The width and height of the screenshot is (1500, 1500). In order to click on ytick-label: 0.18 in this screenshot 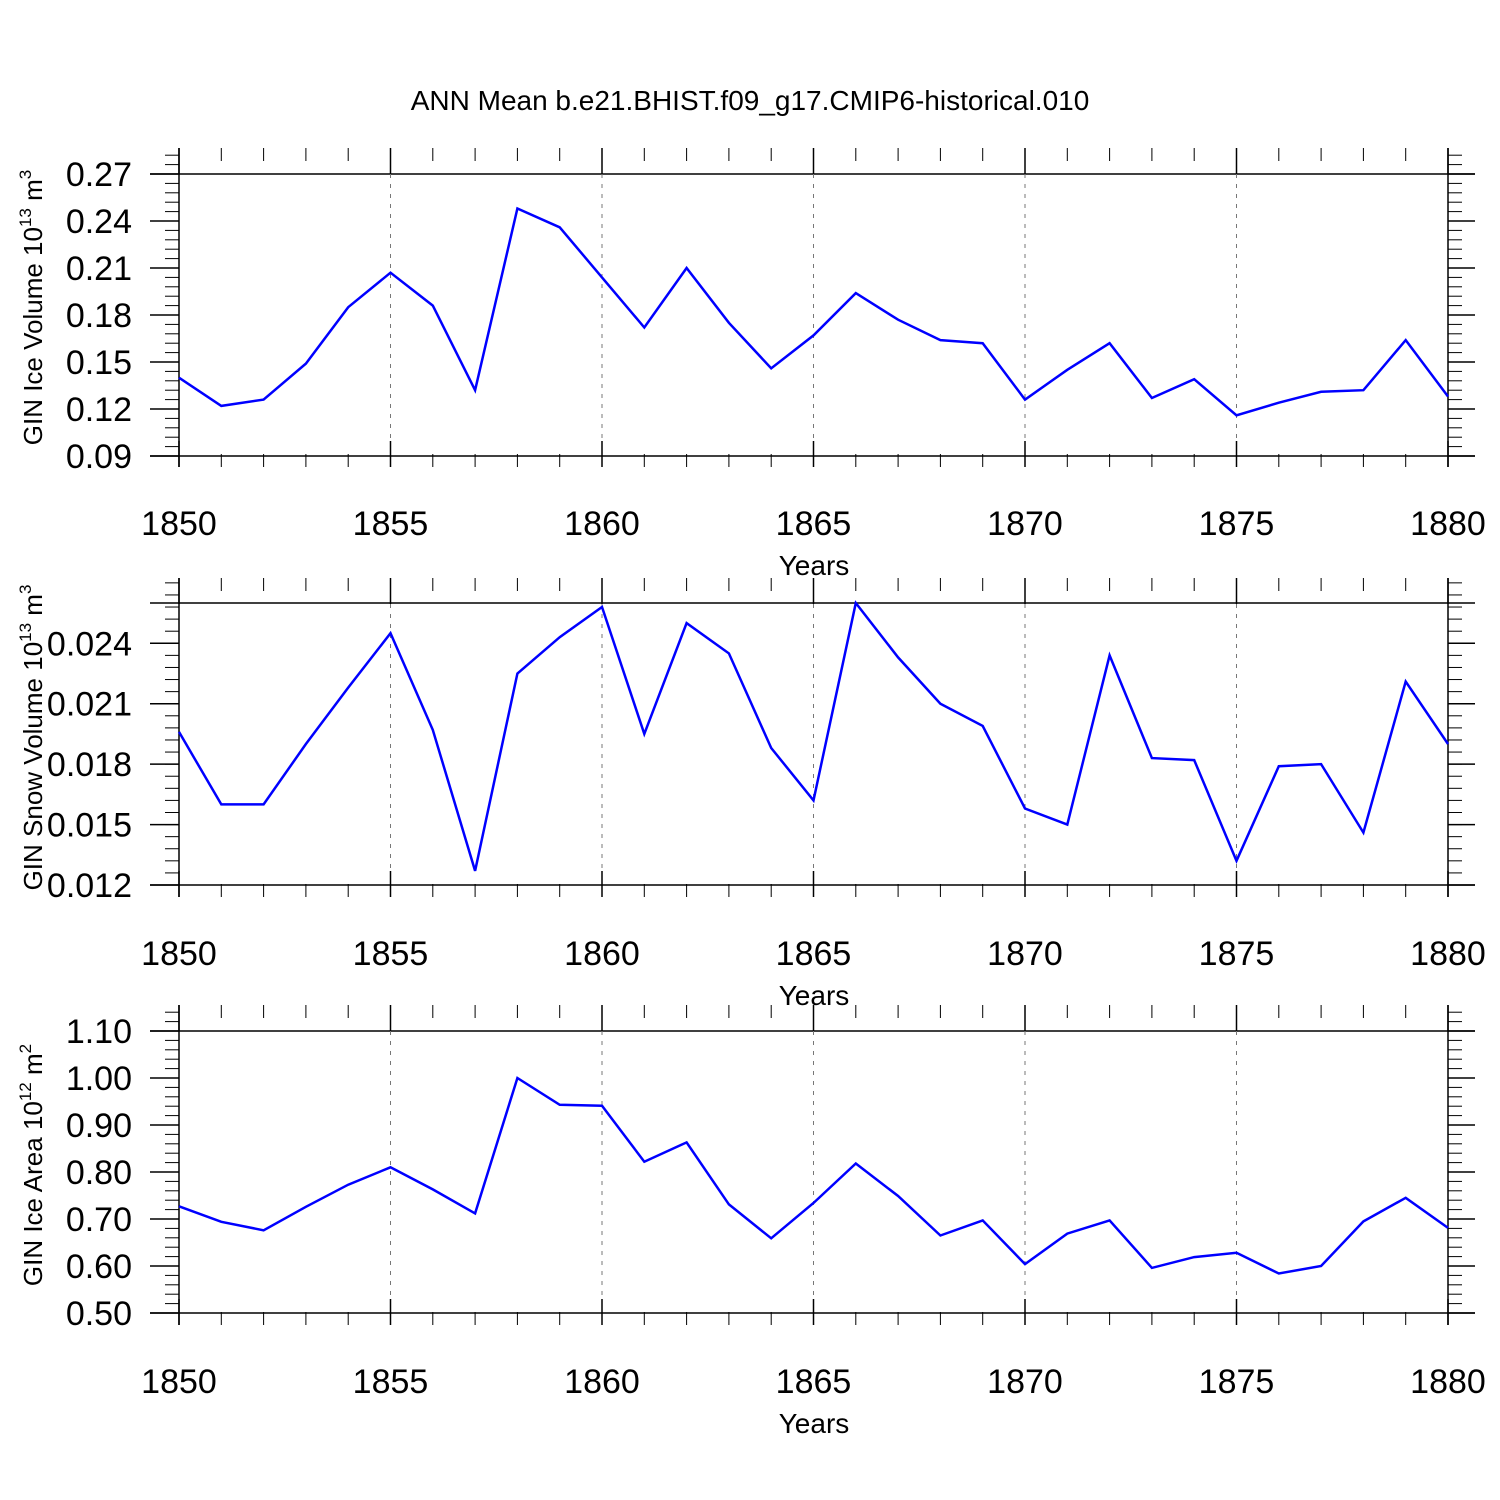, I will do `click(99, 316)`.